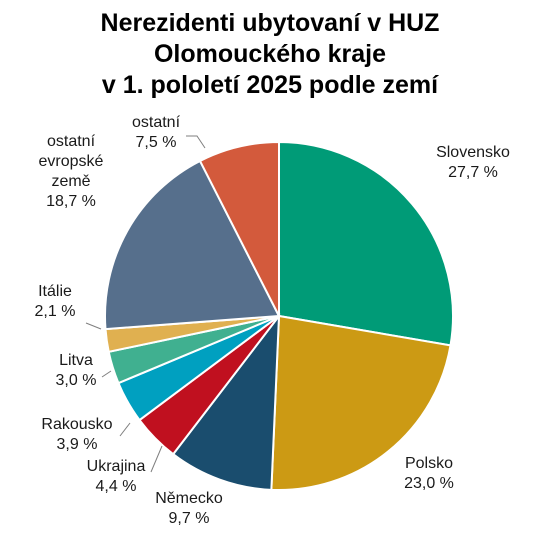  I want to click on data-label-value: 7,5 %, so click(156, 142).